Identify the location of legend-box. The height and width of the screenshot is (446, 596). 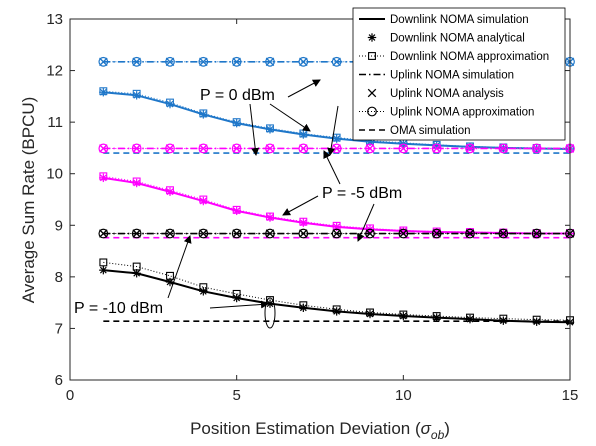
(459, 74).